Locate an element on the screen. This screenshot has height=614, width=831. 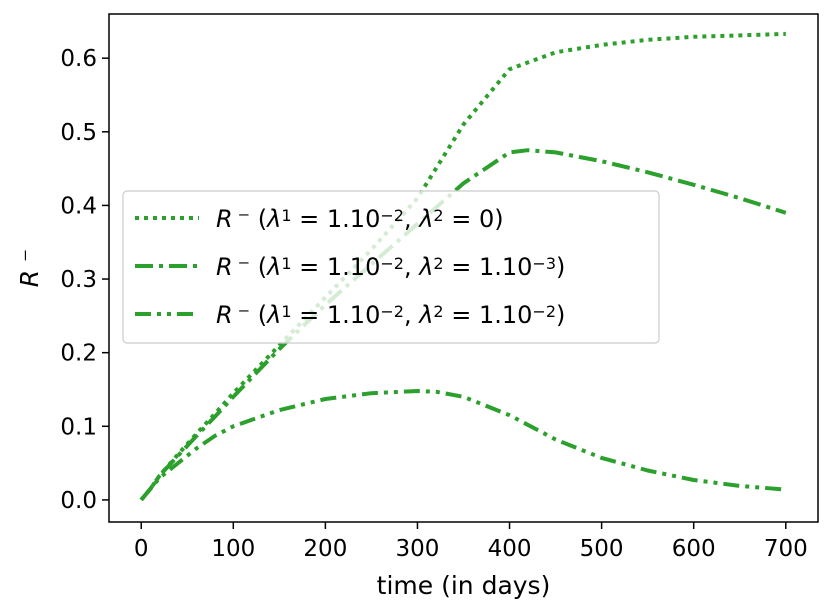
y-tick-label: 0.3 is located at coordinates (78, 280).